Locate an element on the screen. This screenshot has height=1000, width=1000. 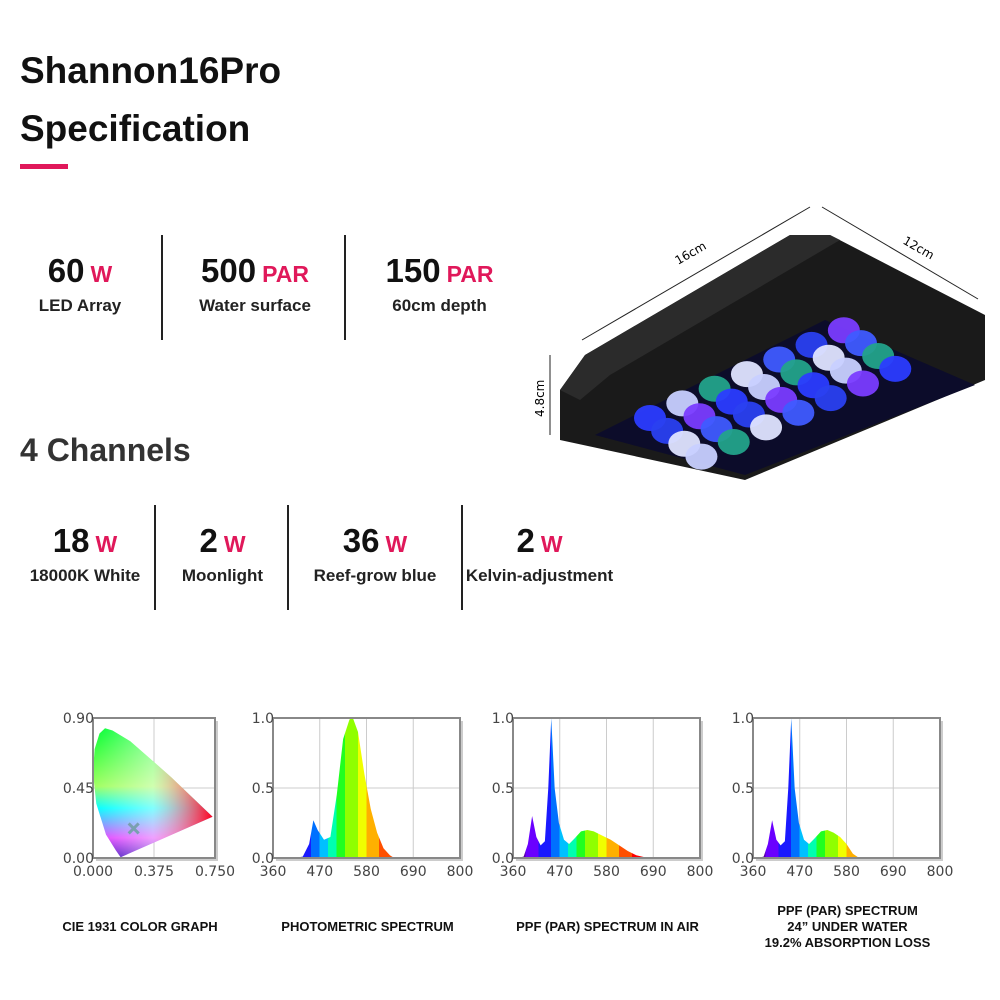
stat-par-surface: 500 PAR Water surface is located at coordinates (255, 284).